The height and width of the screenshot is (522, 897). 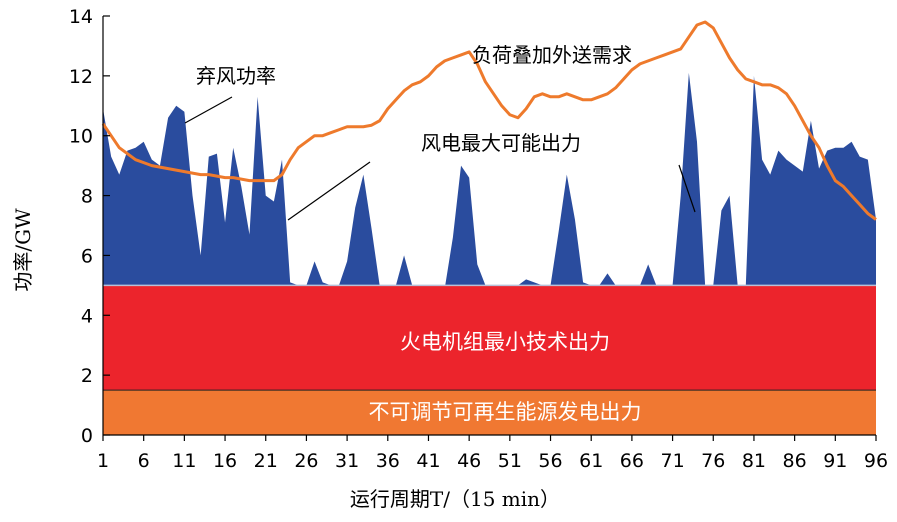 I want to click on x-axis-title: 运行周期T/（15 min）, so click(x=455, y=499).